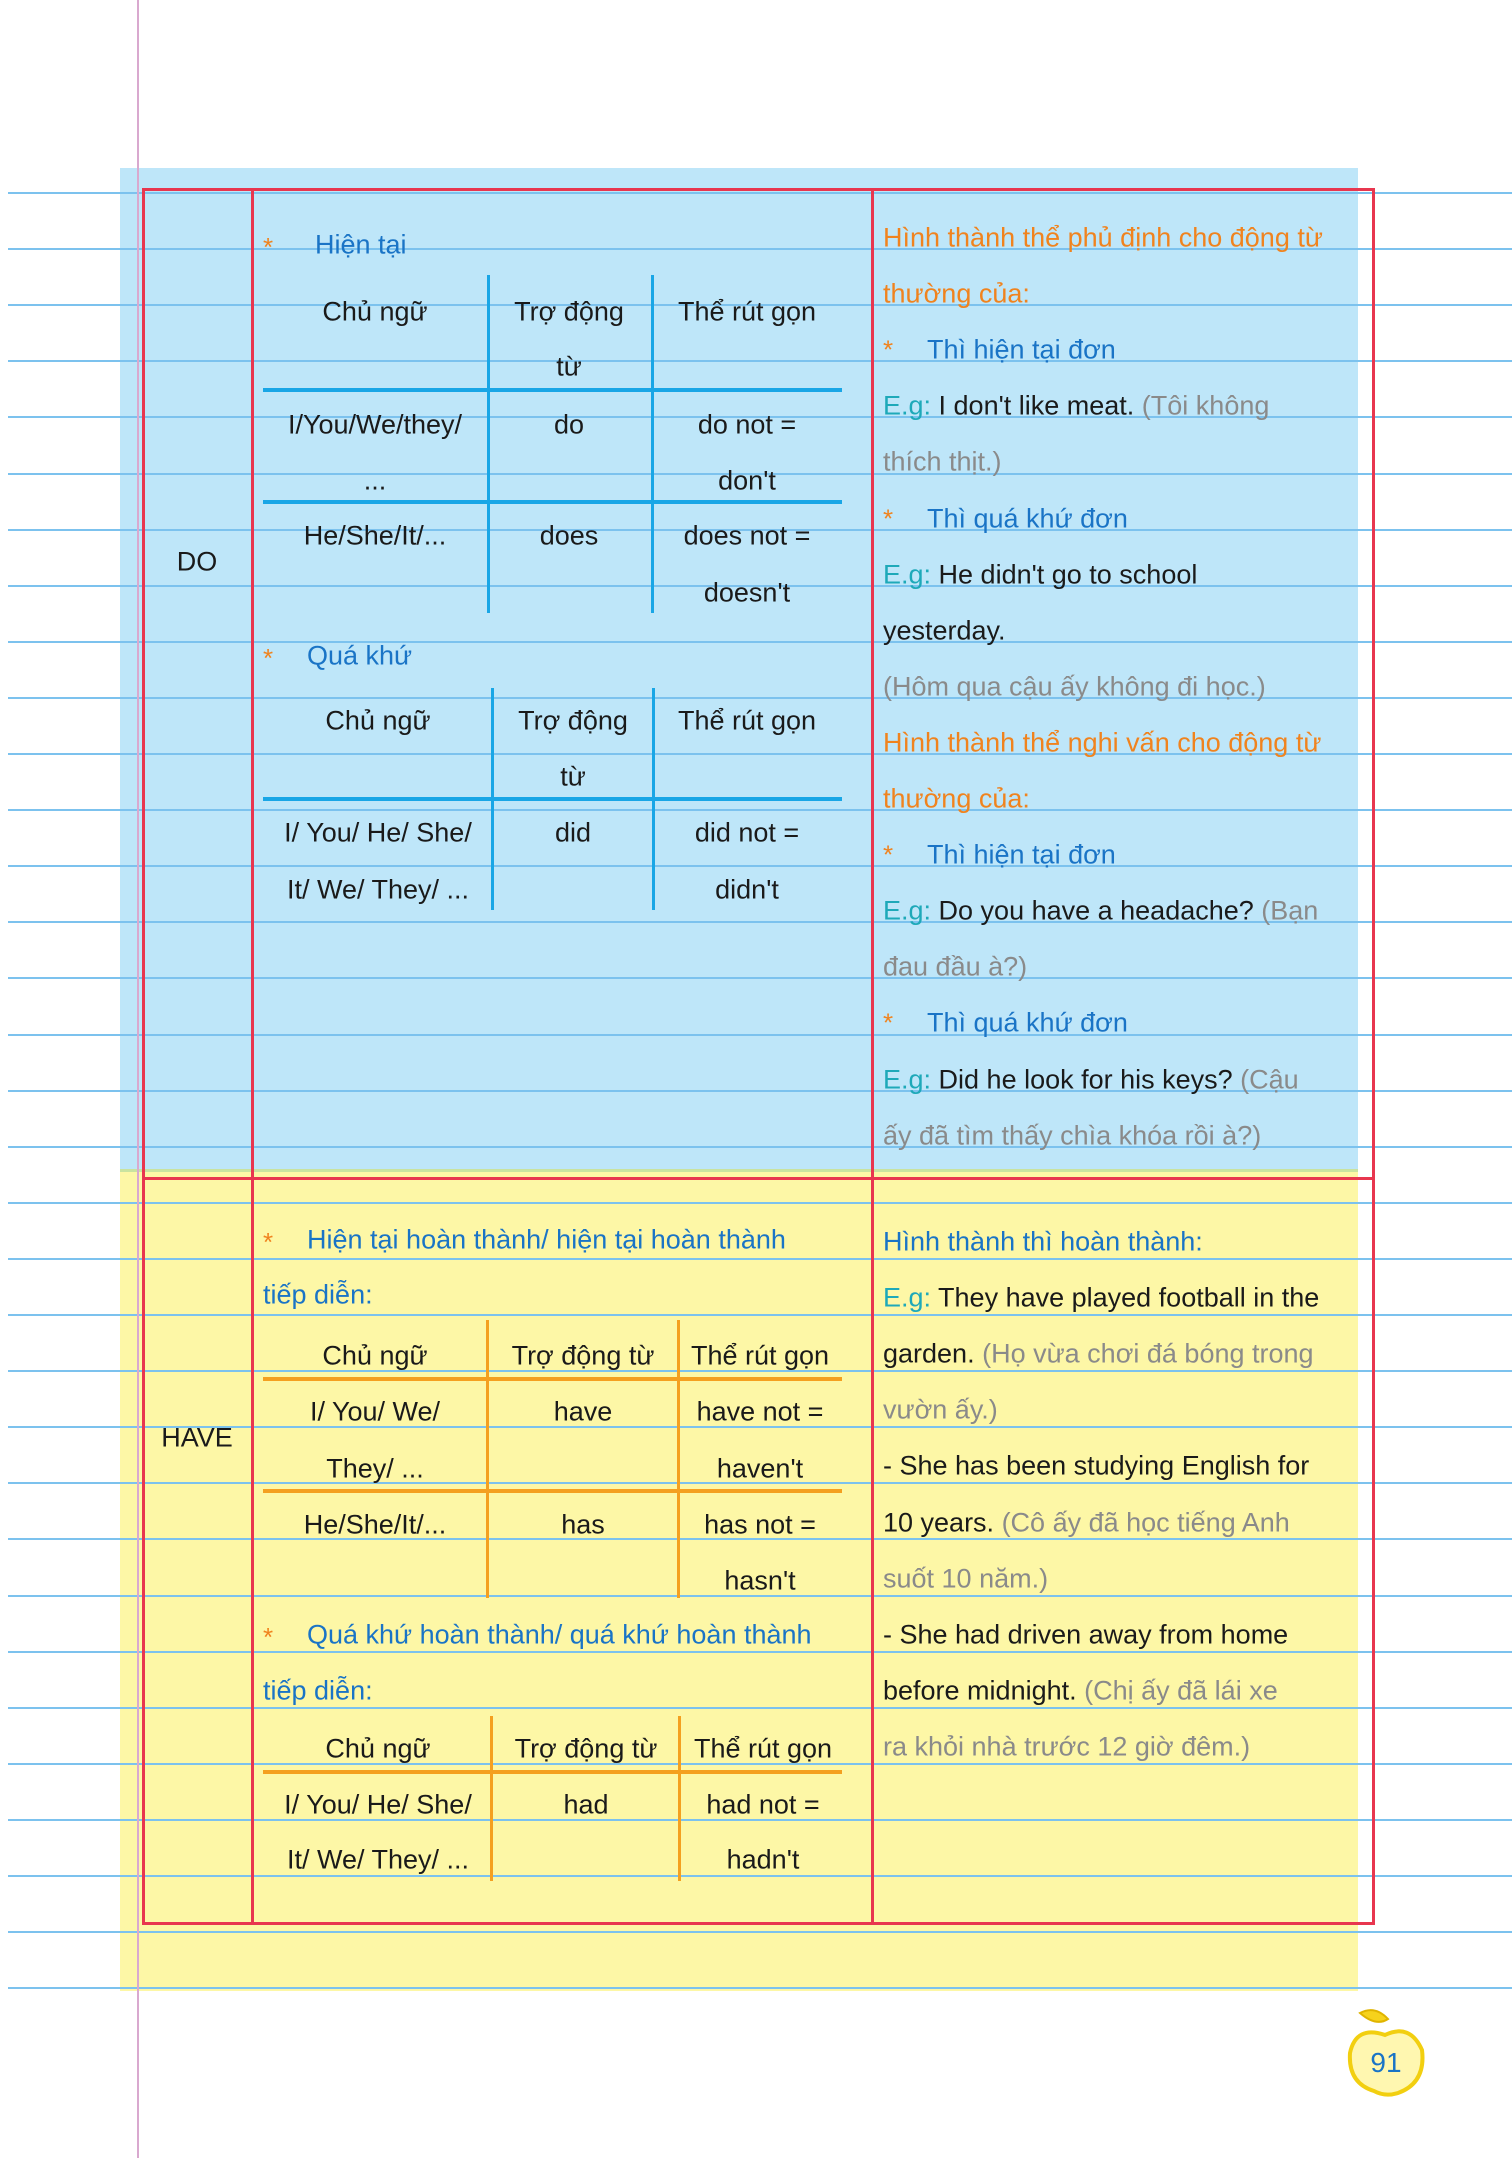  I want to click on cell: had, so click(586, 1804).